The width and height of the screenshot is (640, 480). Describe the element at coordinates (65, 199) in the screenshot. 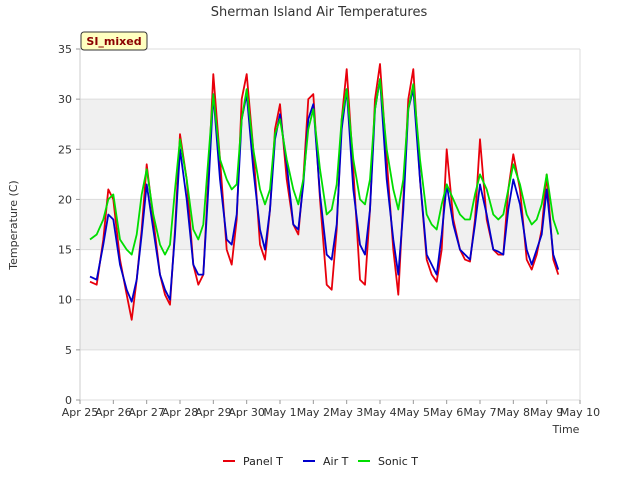

I see `y-tick-label: 20` at that location.